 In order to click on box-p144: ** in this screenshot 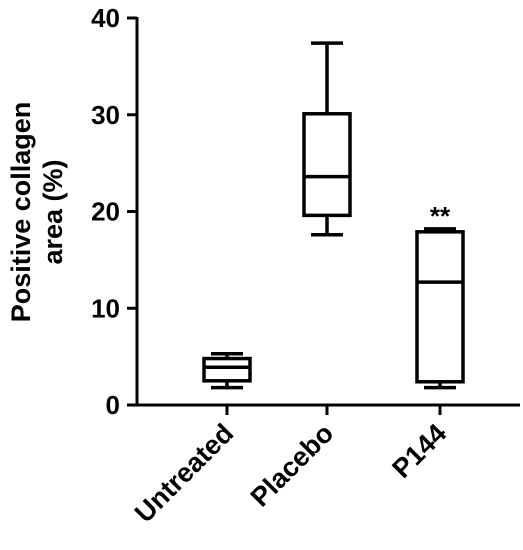, I will do `click(440, 295)`.